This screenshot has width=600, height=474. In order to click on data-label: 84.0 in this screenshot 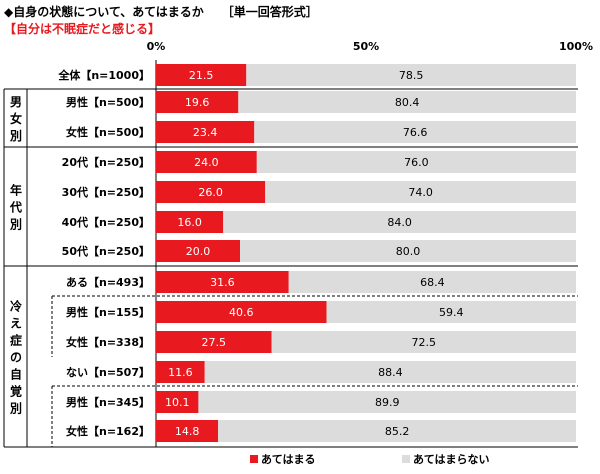, I will do `click(399, 222)`.